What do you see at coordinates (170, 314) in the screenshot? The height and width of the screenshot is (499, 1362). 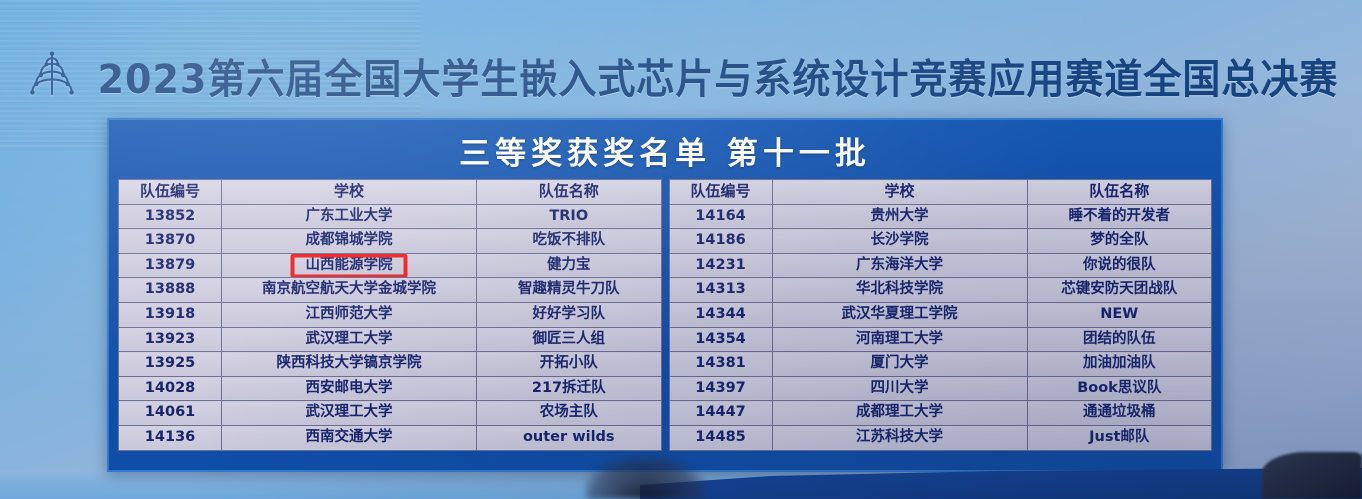 I see `cell-team-id: 13918` at bounding box center [170, 314].